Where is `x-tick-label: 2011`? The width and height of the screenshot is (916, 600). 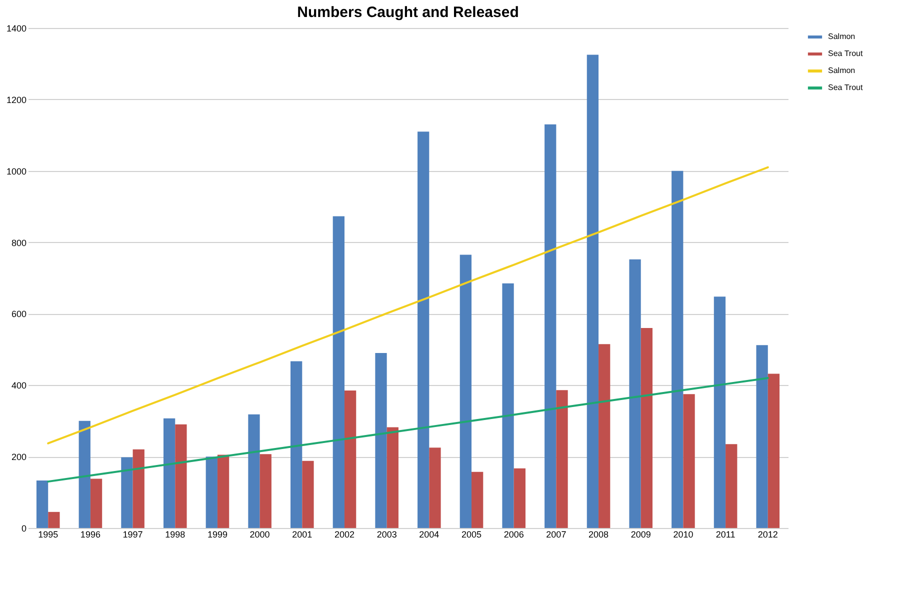 x-tick-label: 2011 is located at coordinates (726, 535).